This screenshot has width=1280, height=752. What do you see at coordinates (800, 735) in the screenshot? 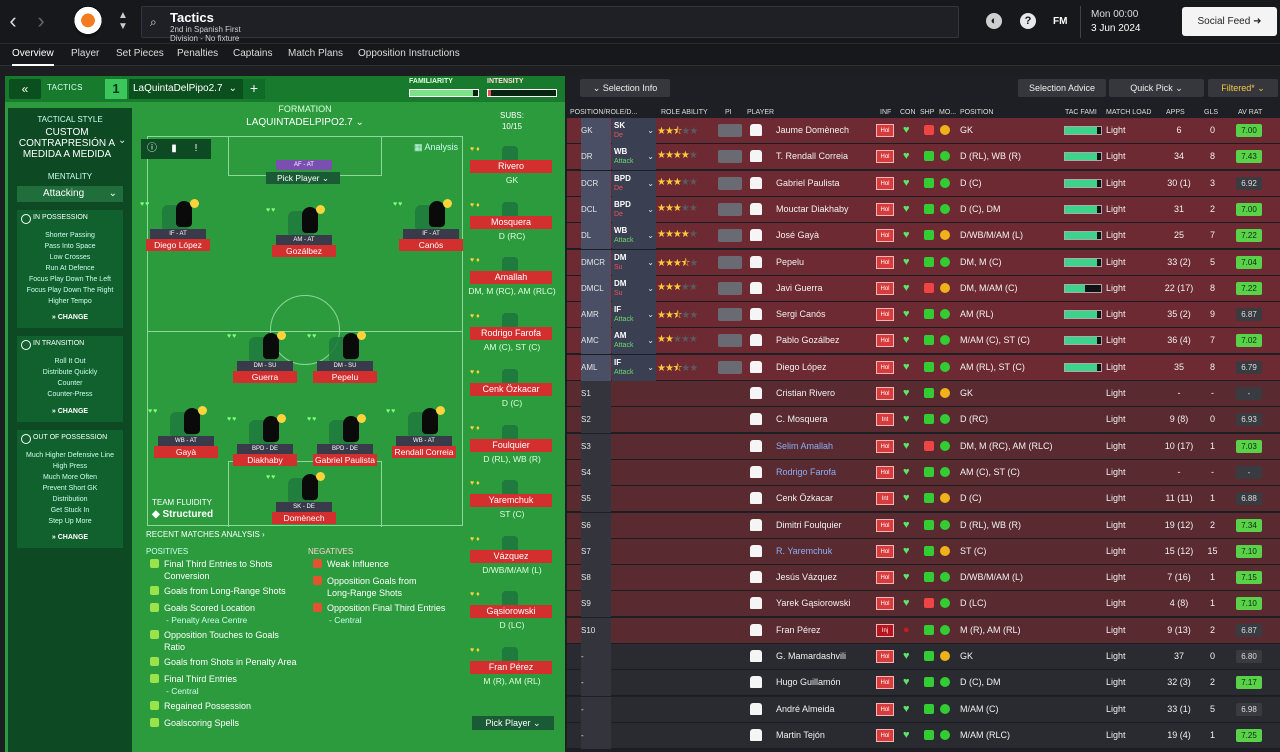
I see `row-player-name: Martin Tejón` at bounding box center [800, 735].